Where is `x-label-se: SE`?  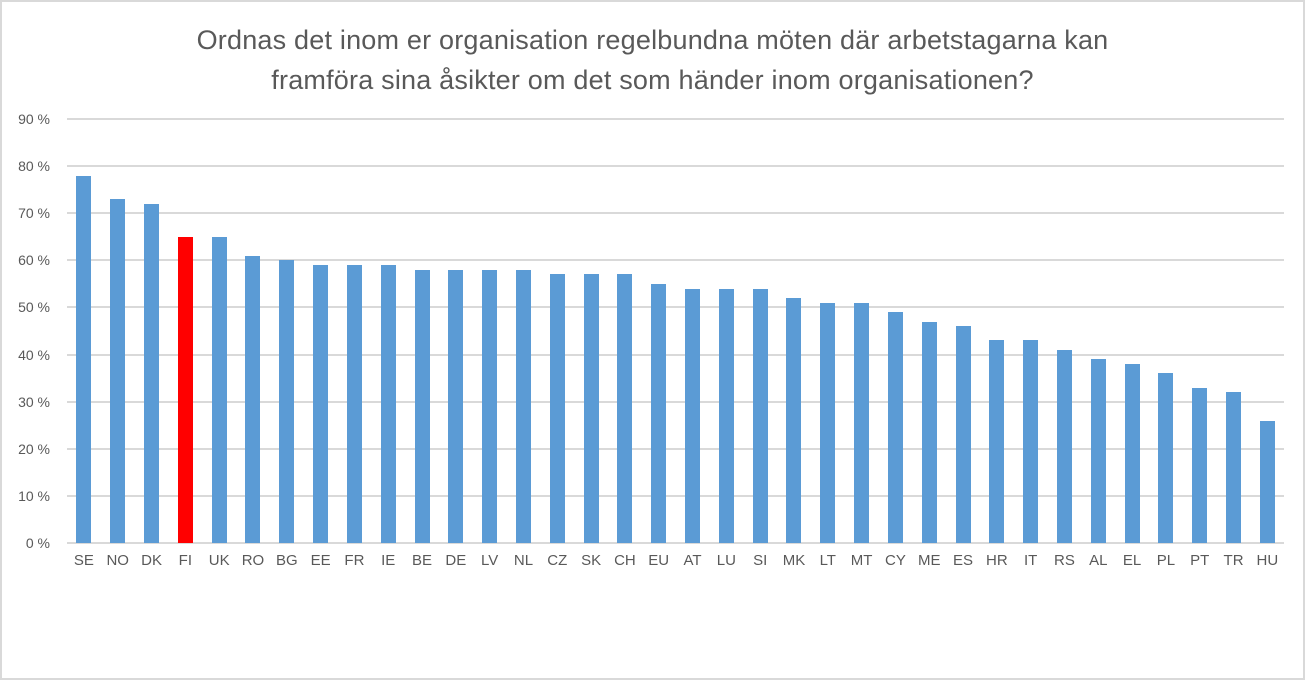 x-label-se: SE is located at coordinates (83, 560).